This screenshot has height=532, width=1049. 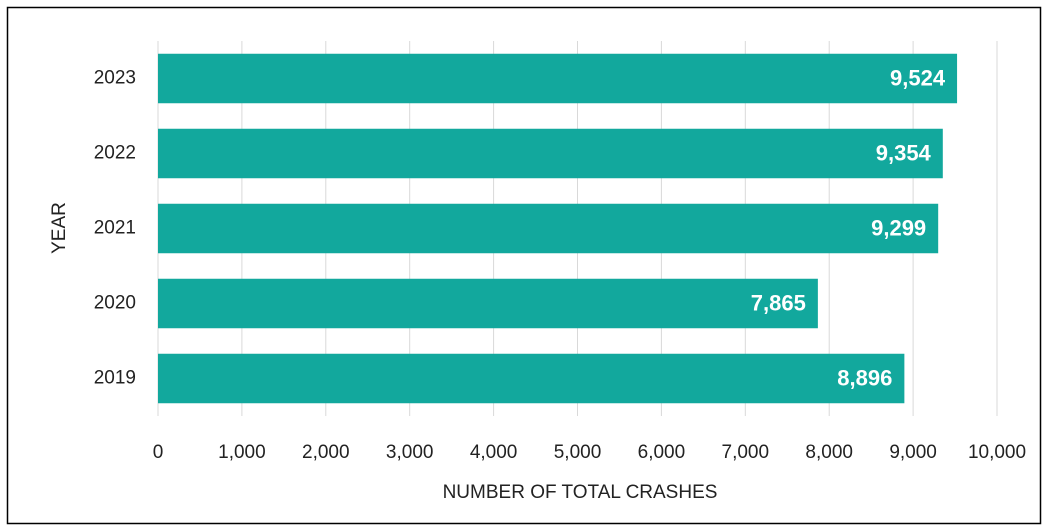 I want to click on x-tick-label: 10,000, so click(x=997, y=452).